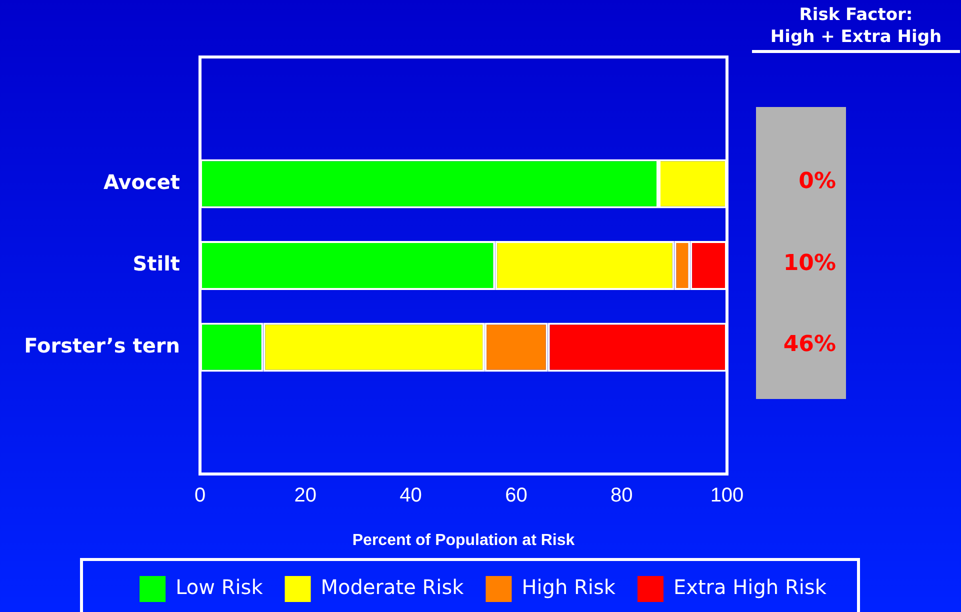 The width and height of the screenshot is (961, 612). Describe the element at coordinates (727, 495) in the screenshot. I see `x-tick-label: 100` at that location.